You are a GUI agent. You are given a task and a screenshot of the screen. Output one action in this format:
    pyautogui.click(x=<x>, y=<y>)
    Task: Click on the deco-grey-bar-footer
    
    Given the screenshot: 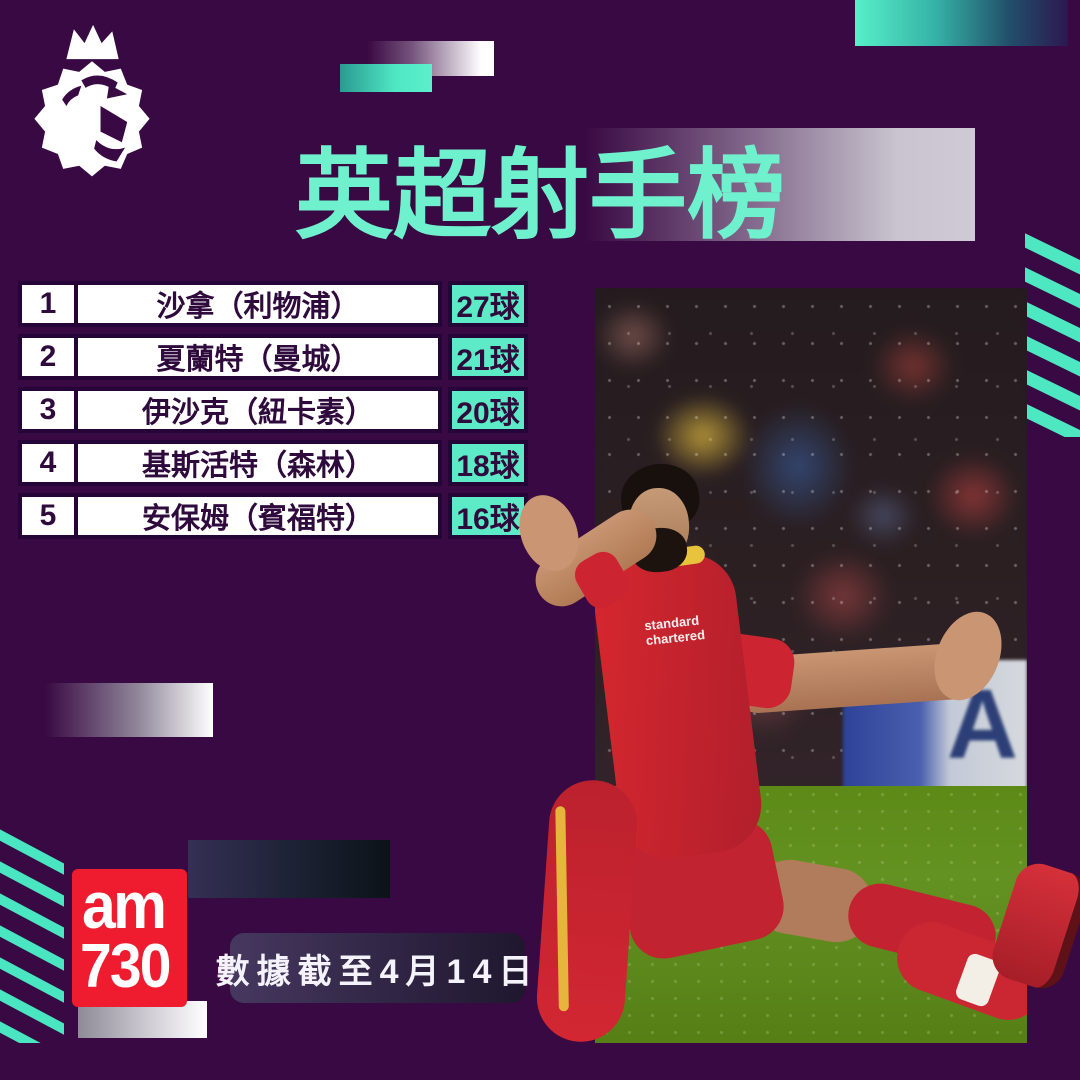 What is the action you would take?
    pyautogui.click(x=142, y=1019)
    